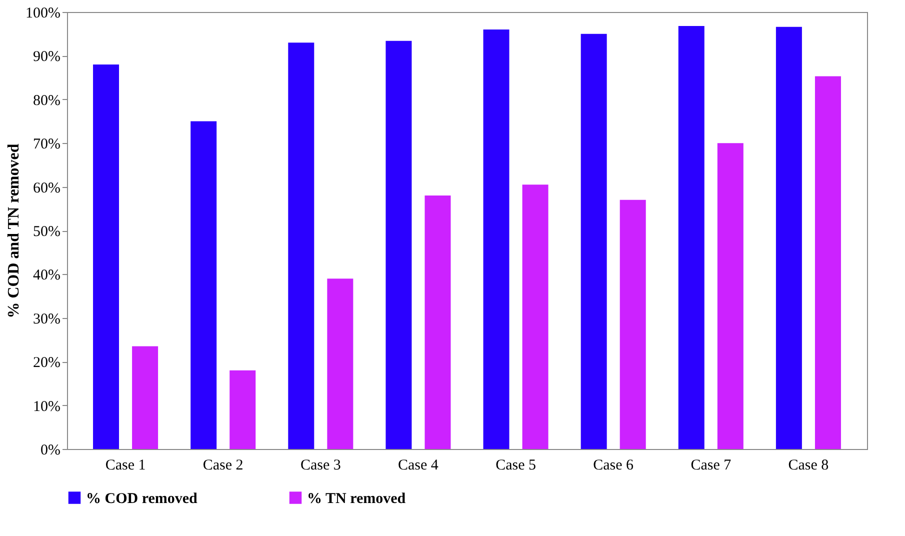 The height and width of the screenshot is (536, 905). I want to click on x-tick-label: Case 5, so click(516, 466).